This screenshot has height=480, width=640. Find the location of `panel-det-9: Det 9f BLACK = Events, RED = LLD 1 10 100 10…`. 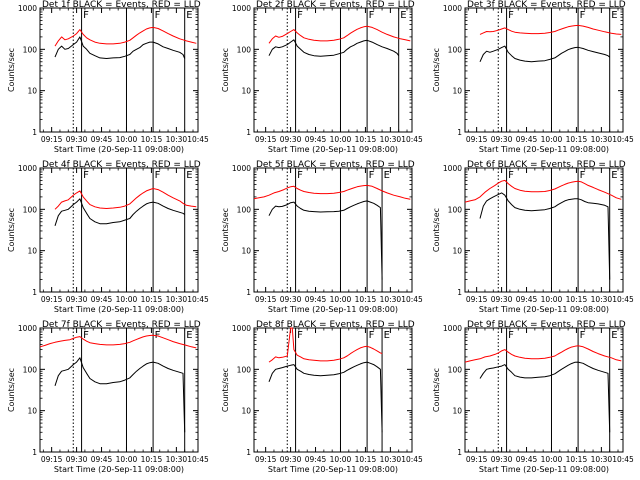

panel-det-9: Det 9f BLACK = Events, RED = LLD 1 10 100 10… is located at coordinates (533, 397).